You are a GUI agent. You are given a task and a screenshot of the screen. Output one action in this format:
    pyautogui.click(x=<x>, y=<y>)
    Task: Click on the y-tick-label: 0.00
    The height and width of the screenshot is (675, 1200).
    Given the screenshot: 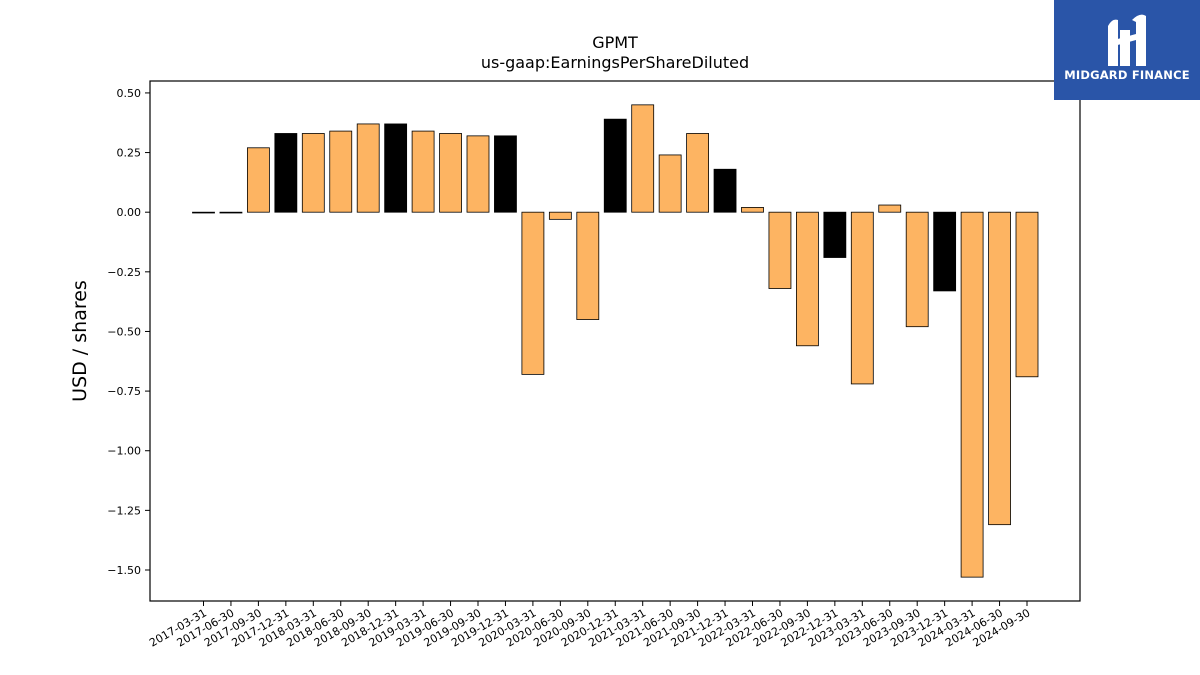 What is the action you would take?
    pyautogui.click(x=129, y=212)
    